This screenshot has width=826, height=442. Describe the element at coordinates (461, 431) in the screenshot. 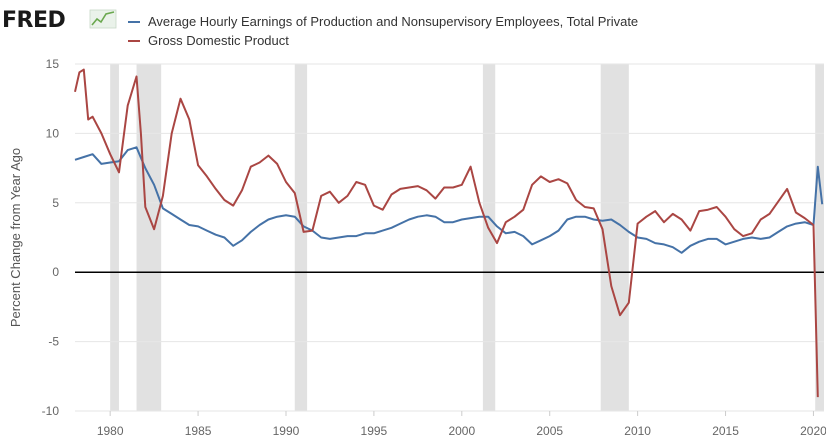

I see `x-tick-label: 2000` at that location.